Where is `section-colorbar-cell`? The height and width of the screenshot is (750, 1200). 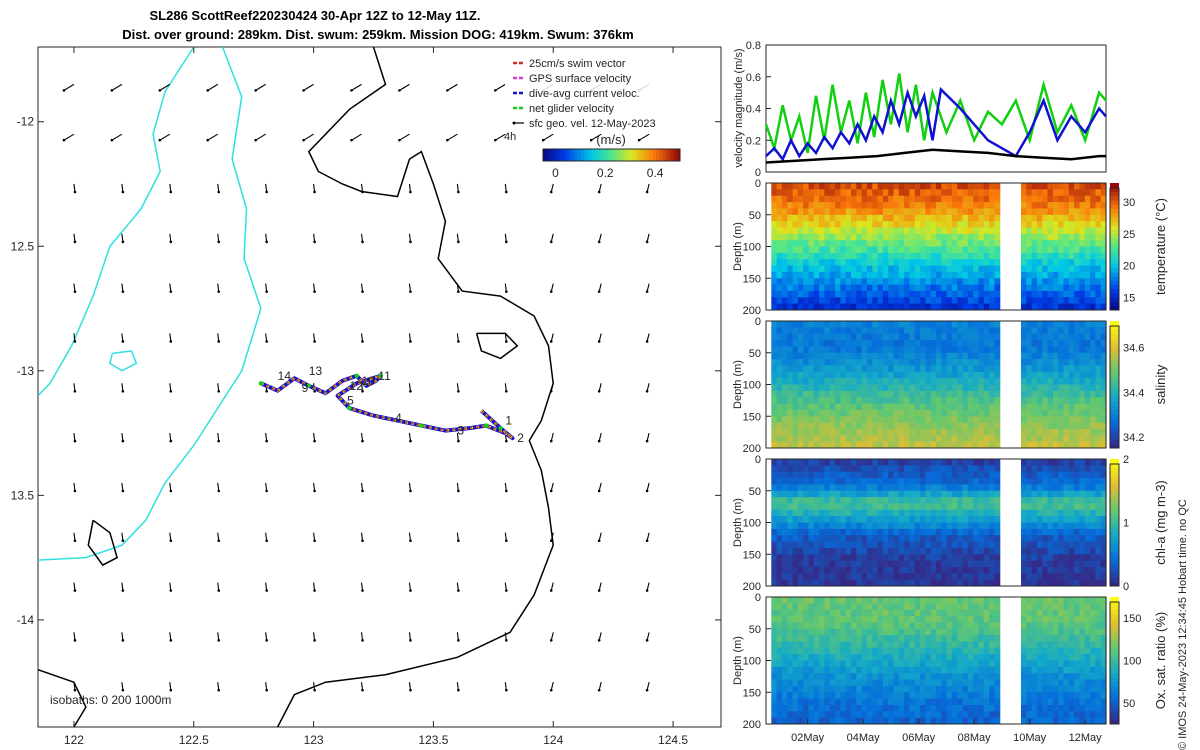 section-colorbar-cell is located at coordinates (1114, 185).